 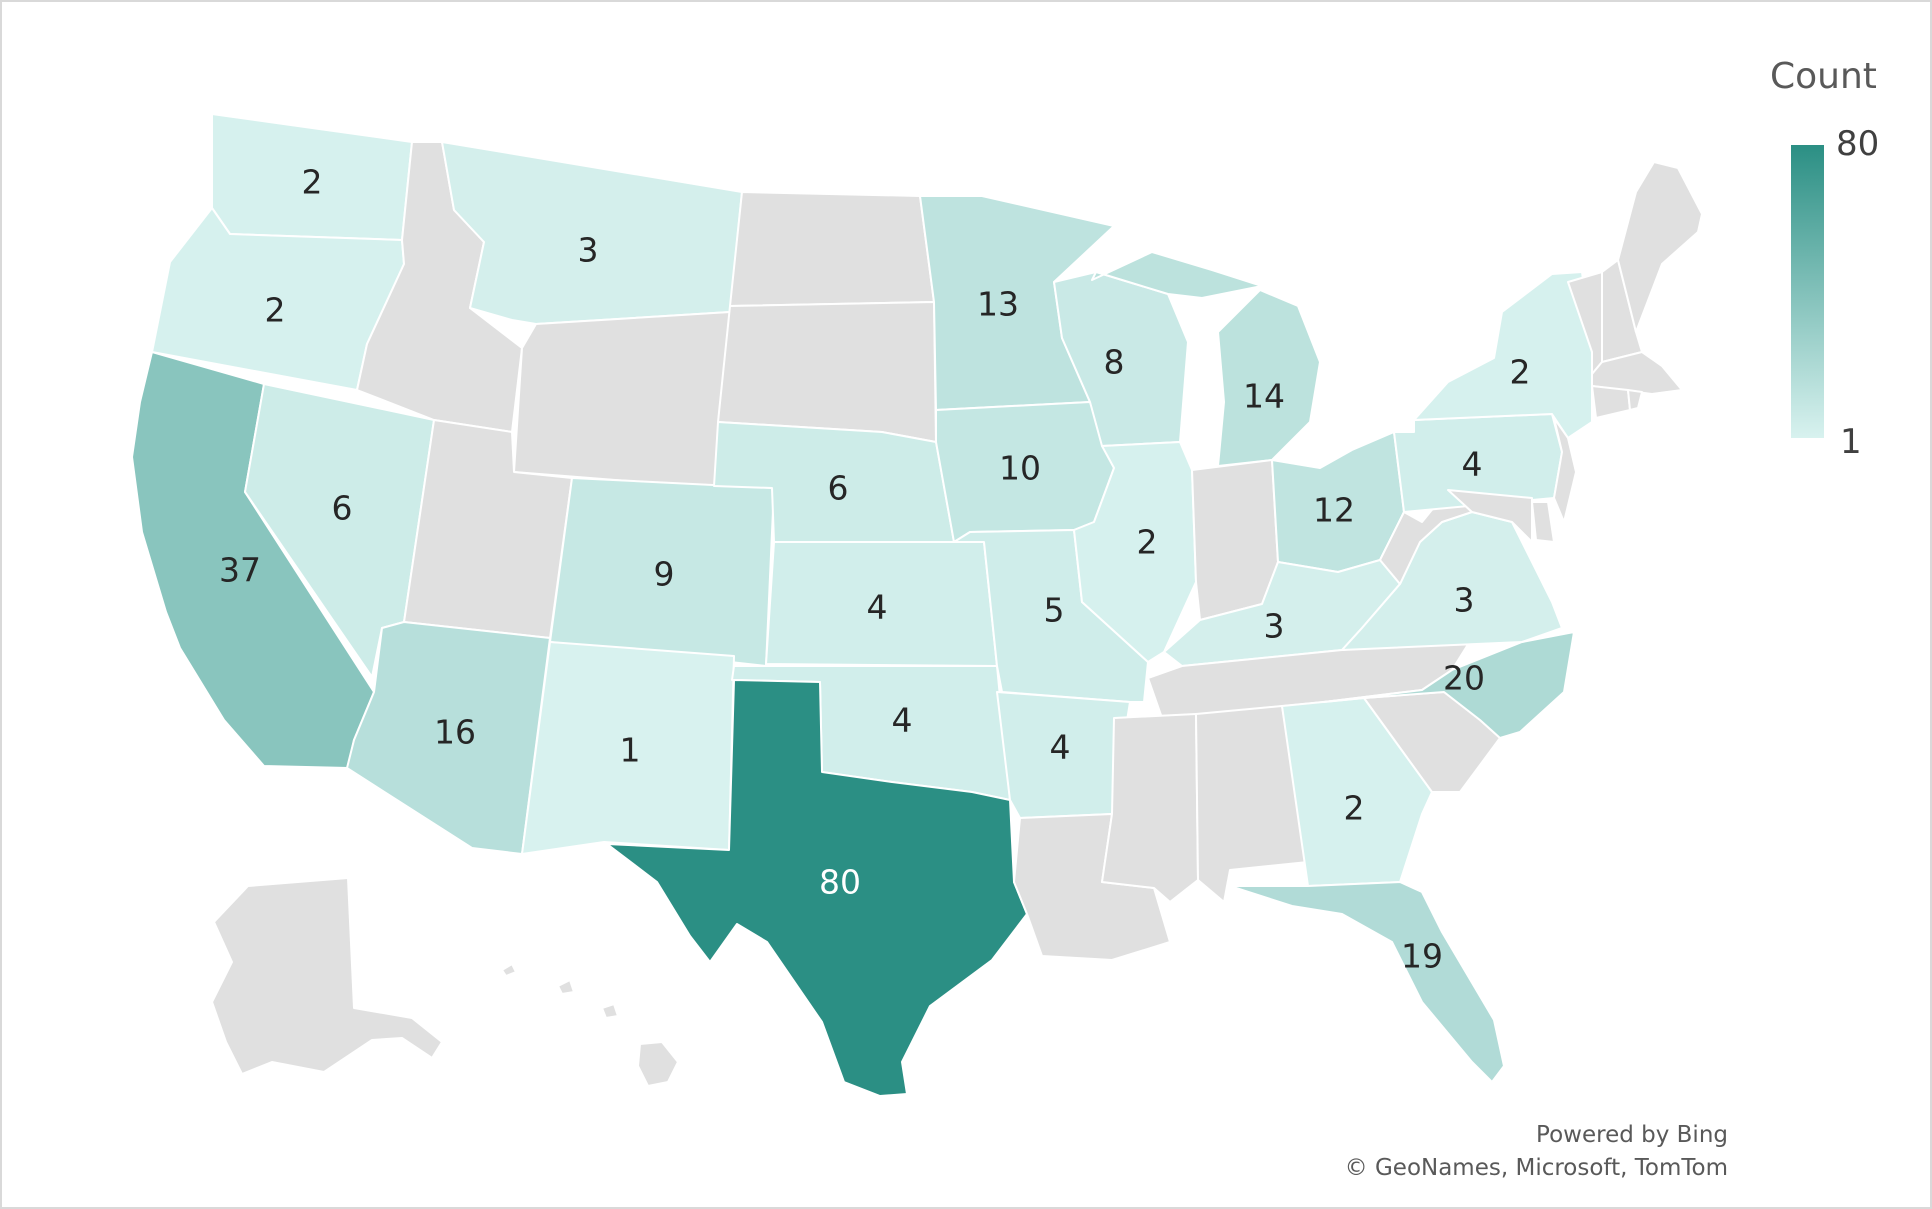 What do you see at coordinates (1851, 442) in the screenshot?
I see `legend-min-label: 1` at bounding box center [1851, 442].